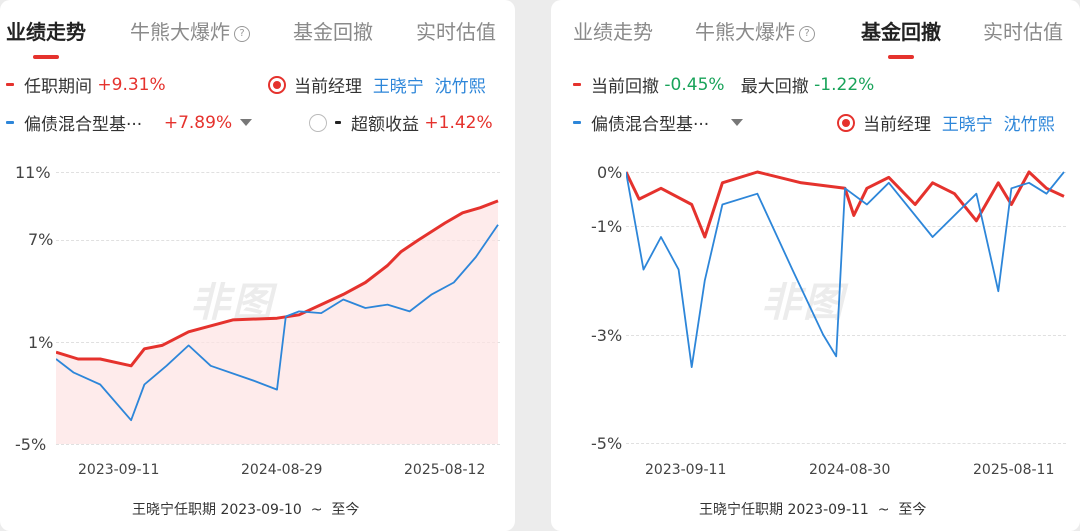 This screenshot has height=531, width=1080. I want to click on y-tick: -1%, so click(607, 226).